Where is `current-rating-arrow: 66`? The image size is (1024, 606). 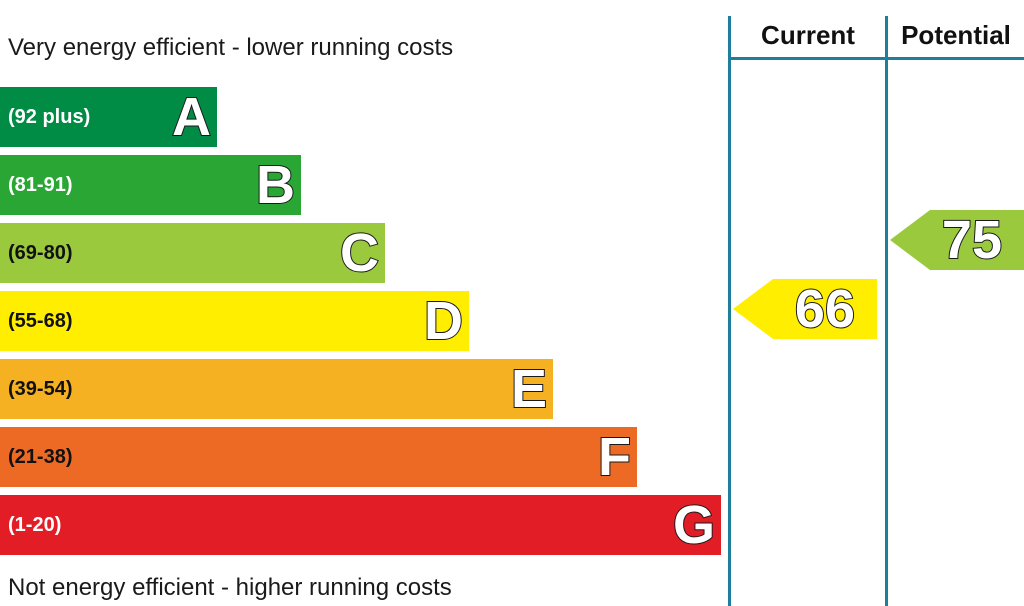
current-rating-arrow: 66 is located at coordinates (805, 309).